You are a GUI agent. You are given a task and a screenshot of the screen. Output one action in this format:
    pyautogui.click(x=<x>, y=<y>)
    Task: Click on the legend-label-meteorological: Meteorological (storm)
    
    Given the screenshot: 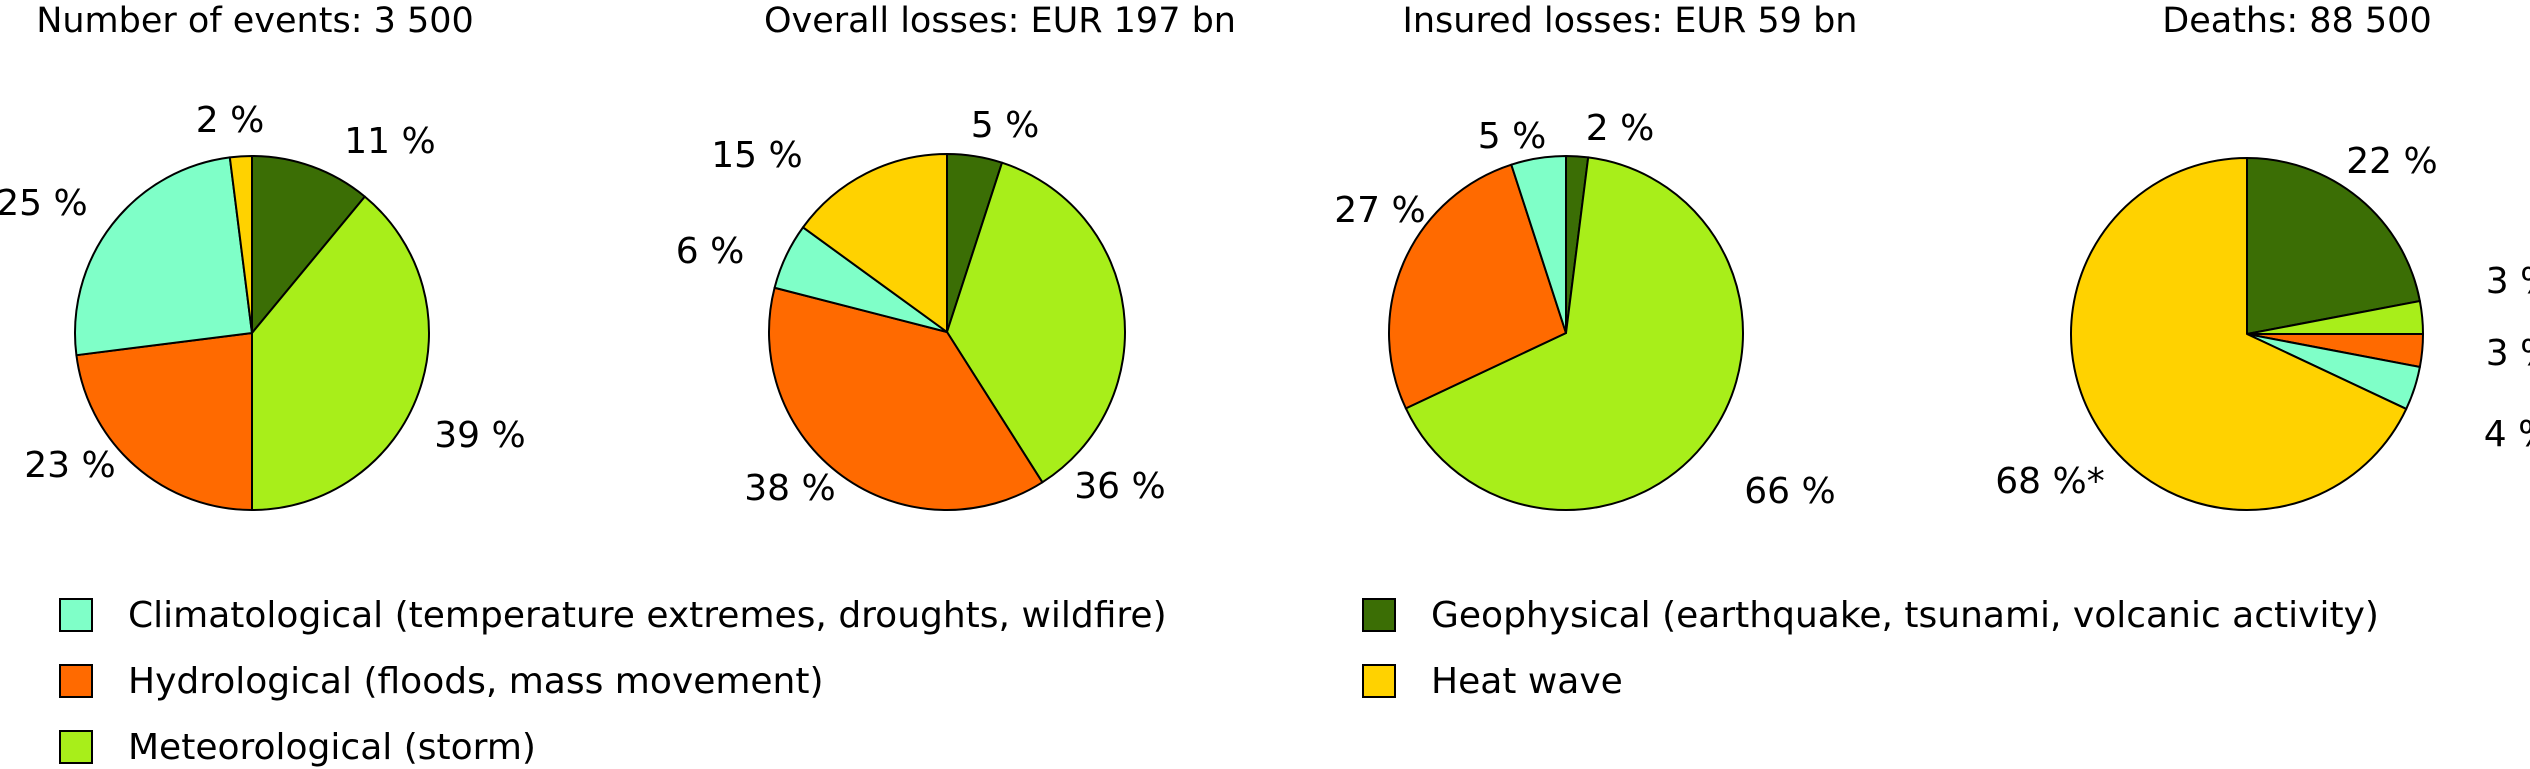 What is the action you would take?
    pyautogui.click(x=332, y=747)
    